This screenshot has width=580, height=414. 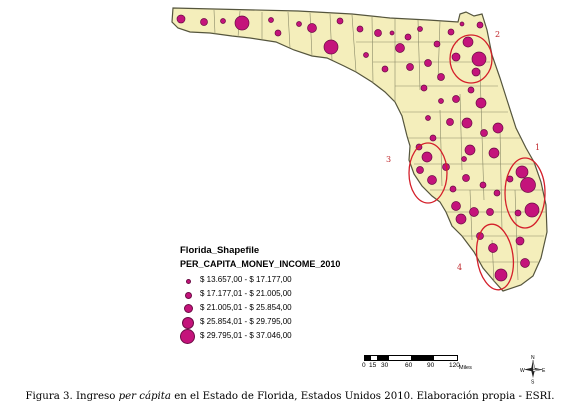 What do you see at coordinates (246, 335) in the screenshot?
I see `legend-label: $ 29.795,01 - $ 37.046,00` at bounding box center [246, 335].